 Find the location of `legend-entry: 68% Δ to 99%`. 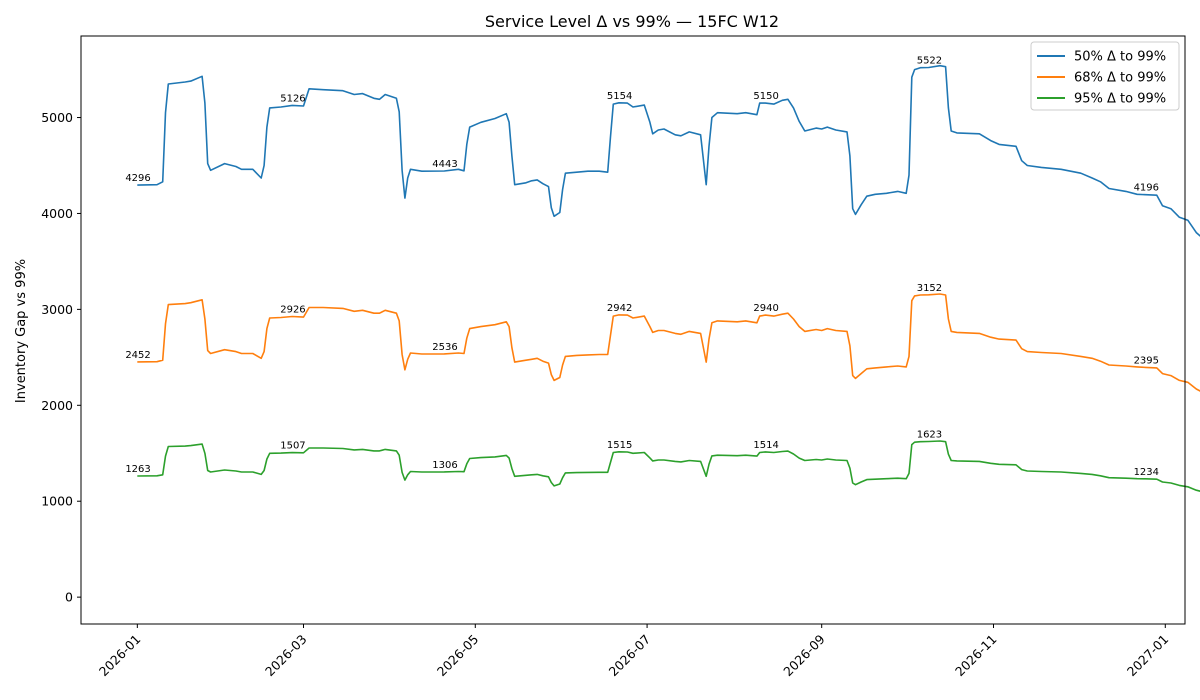

legend-entry: 68% Δ to 99% is located at coordinates (1120, 78).